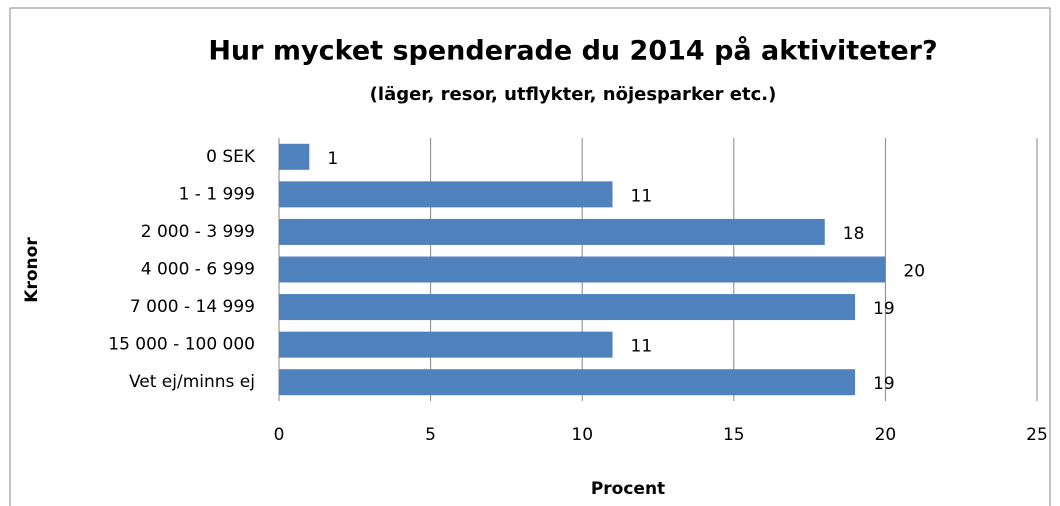 The height and width of the screenshot is (506, 1060). I want to click on x-tick-label: 20, so click(886, 435).